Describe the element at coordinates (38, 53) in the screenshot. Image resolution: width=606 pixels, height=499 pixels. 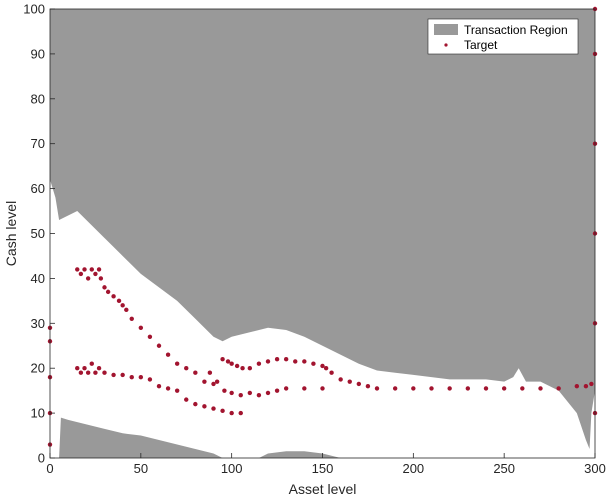
I see `y-tick-label: 90` at that location.